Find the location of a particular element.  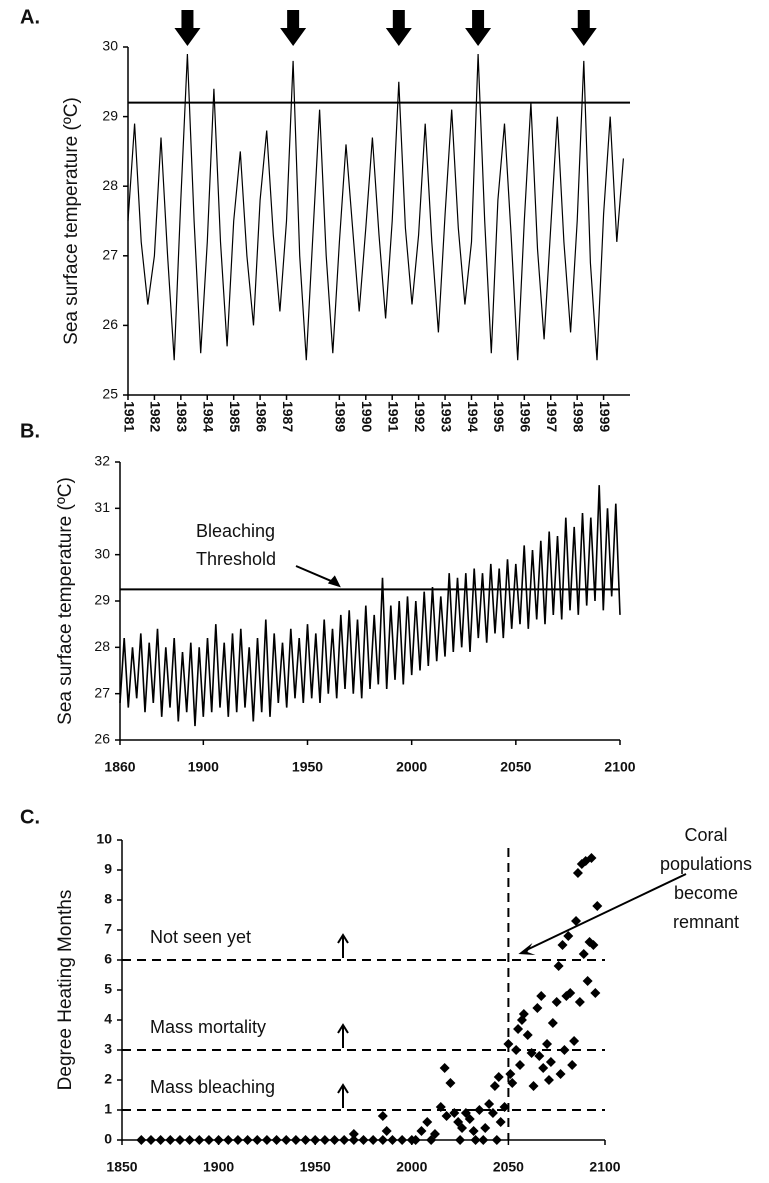

x-tick-label: 1994 is located at coordinates (473, 416).